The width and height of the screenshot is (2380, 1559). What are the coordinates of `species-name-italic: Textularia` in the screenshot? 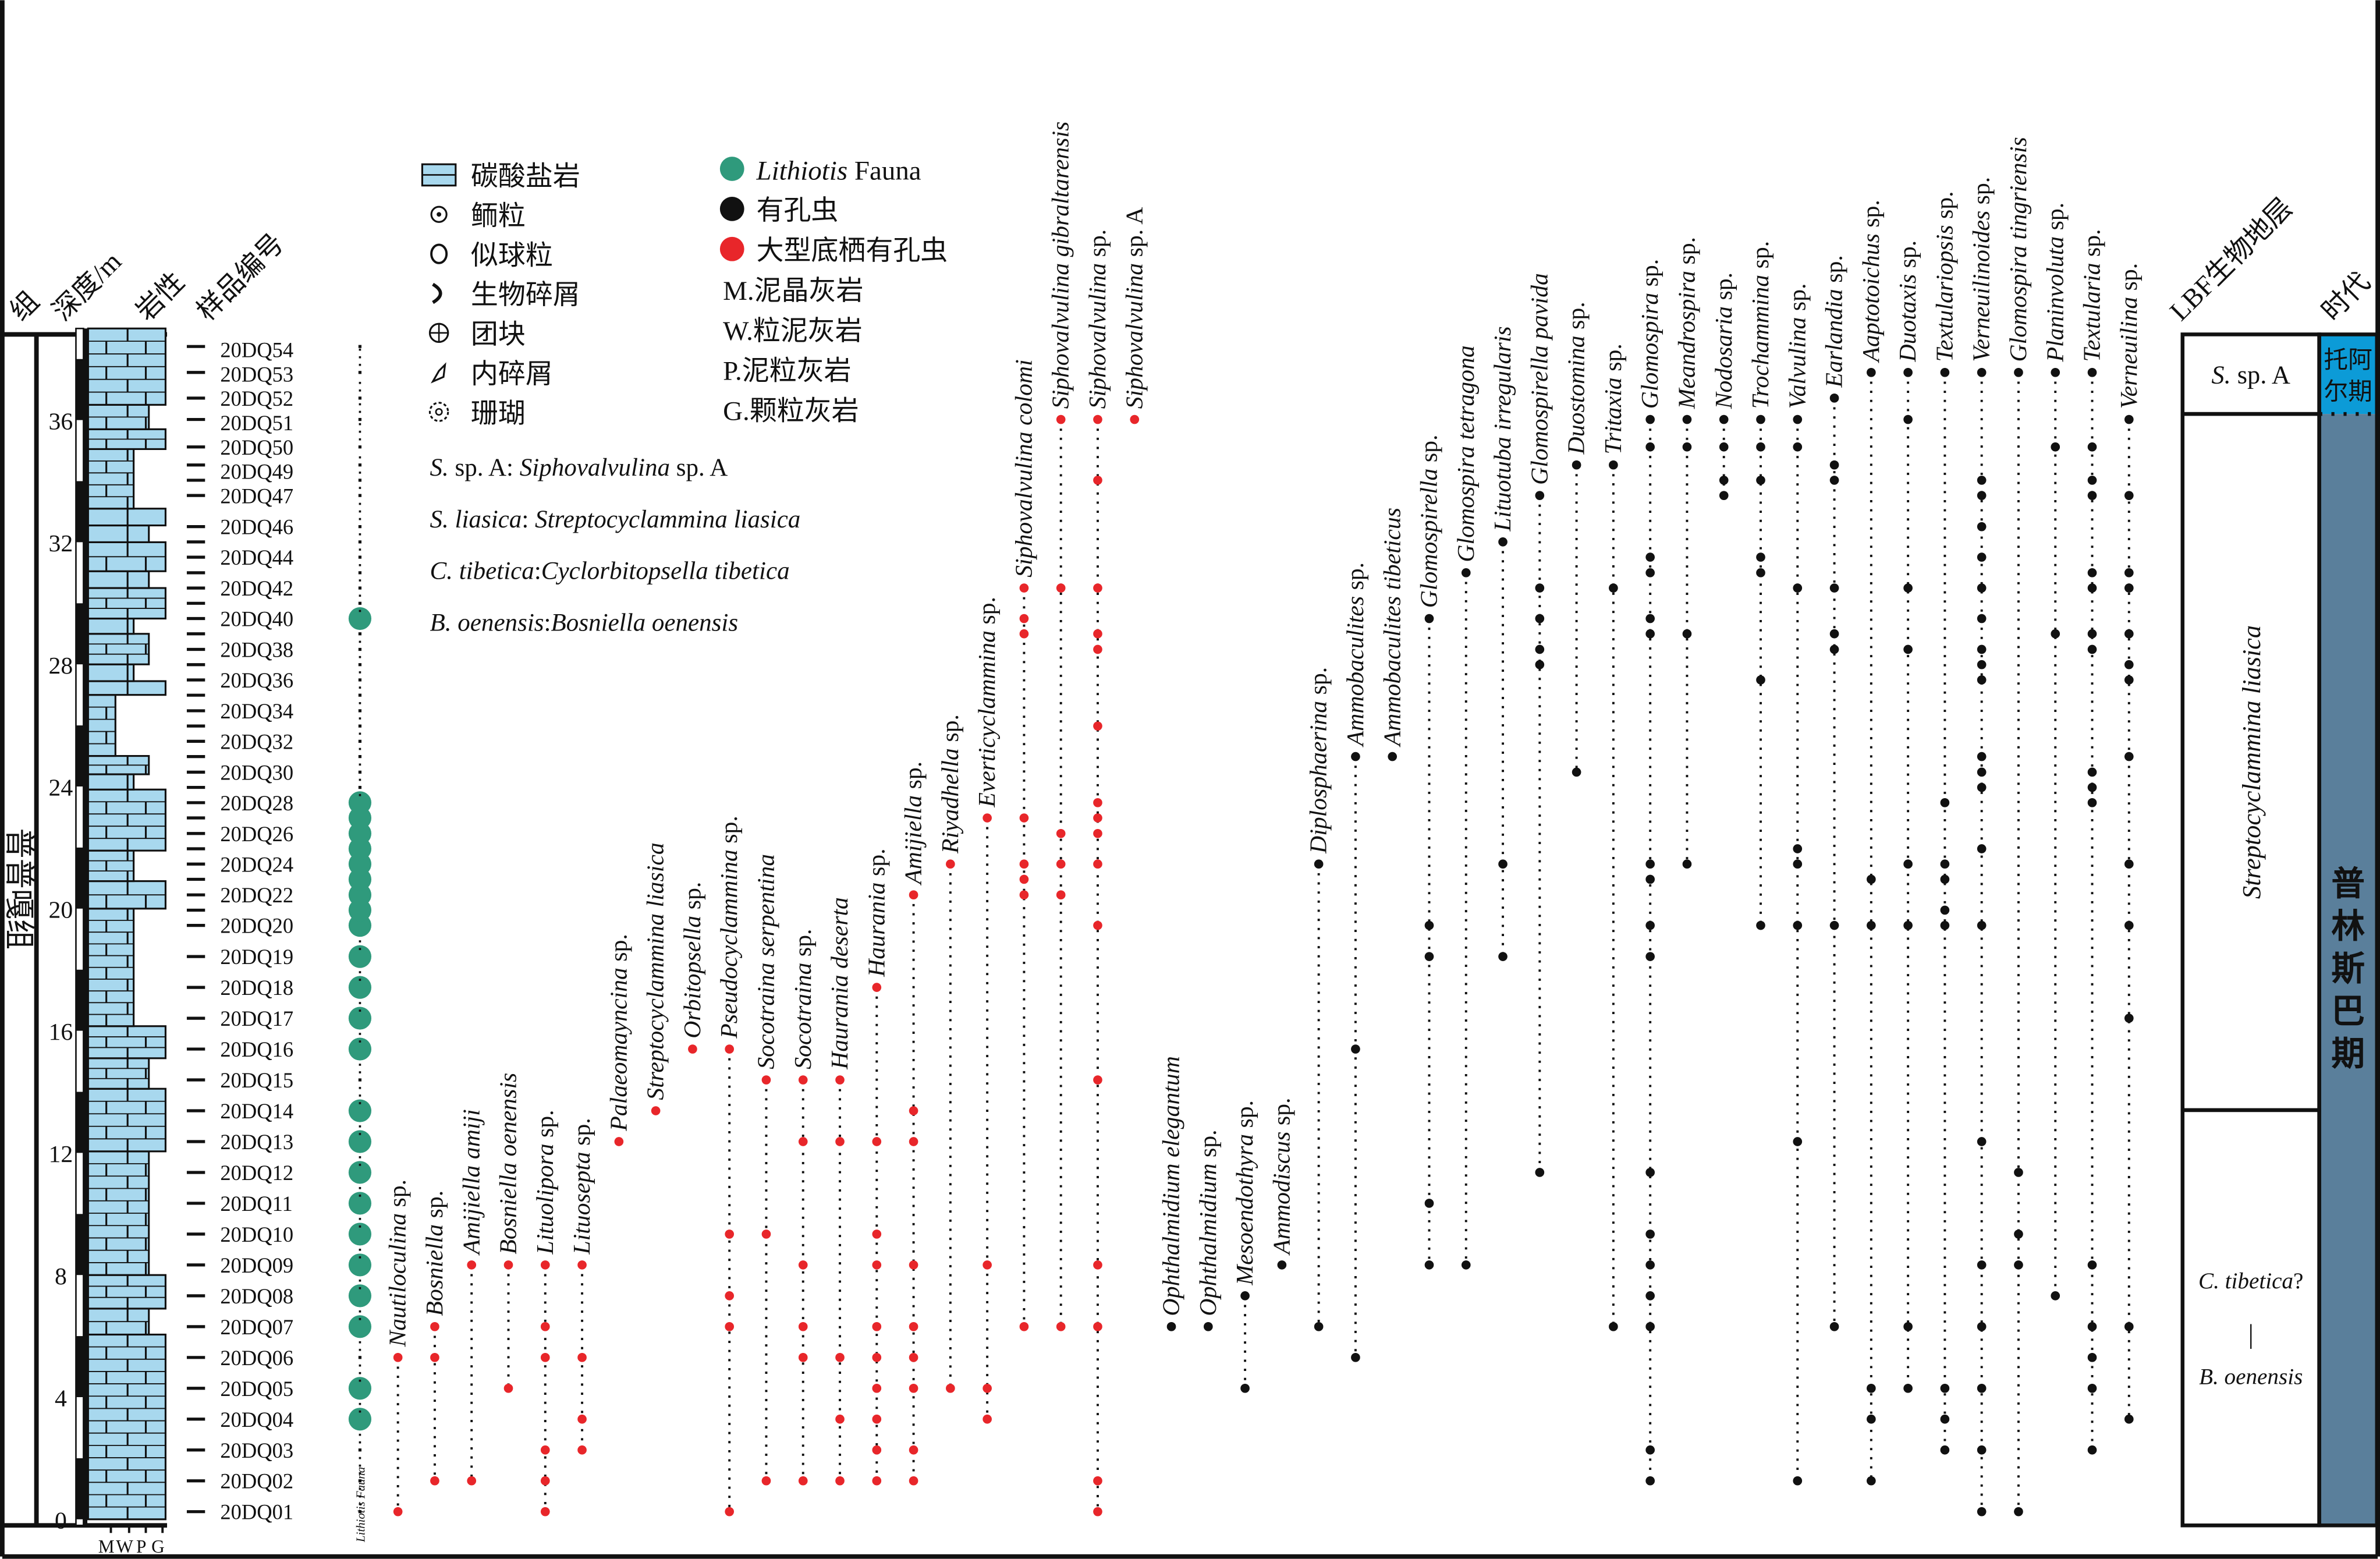 It's located at (2092, 312).